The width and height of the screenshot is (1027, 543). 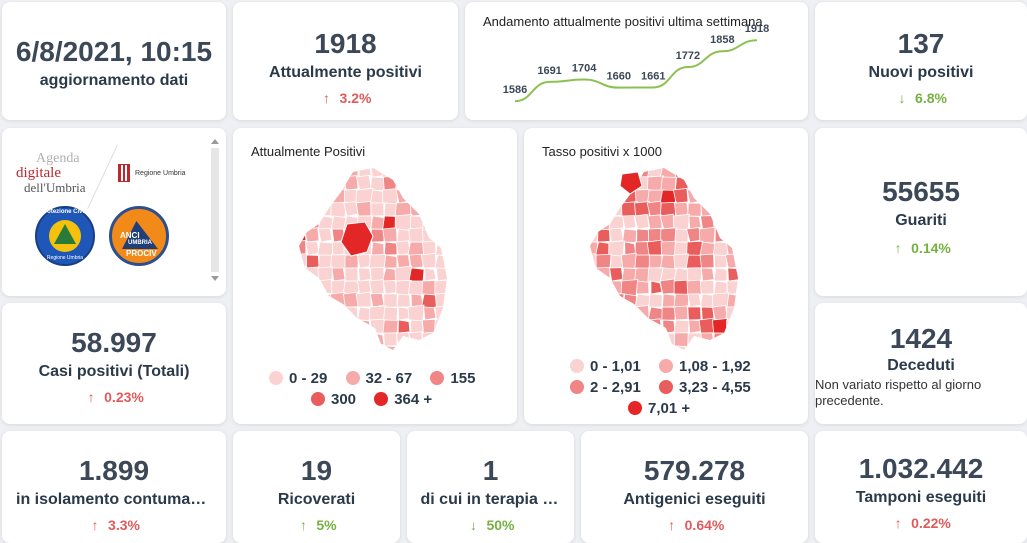 I want to click on map-municipality-highlight, so click(x=357, y=239).